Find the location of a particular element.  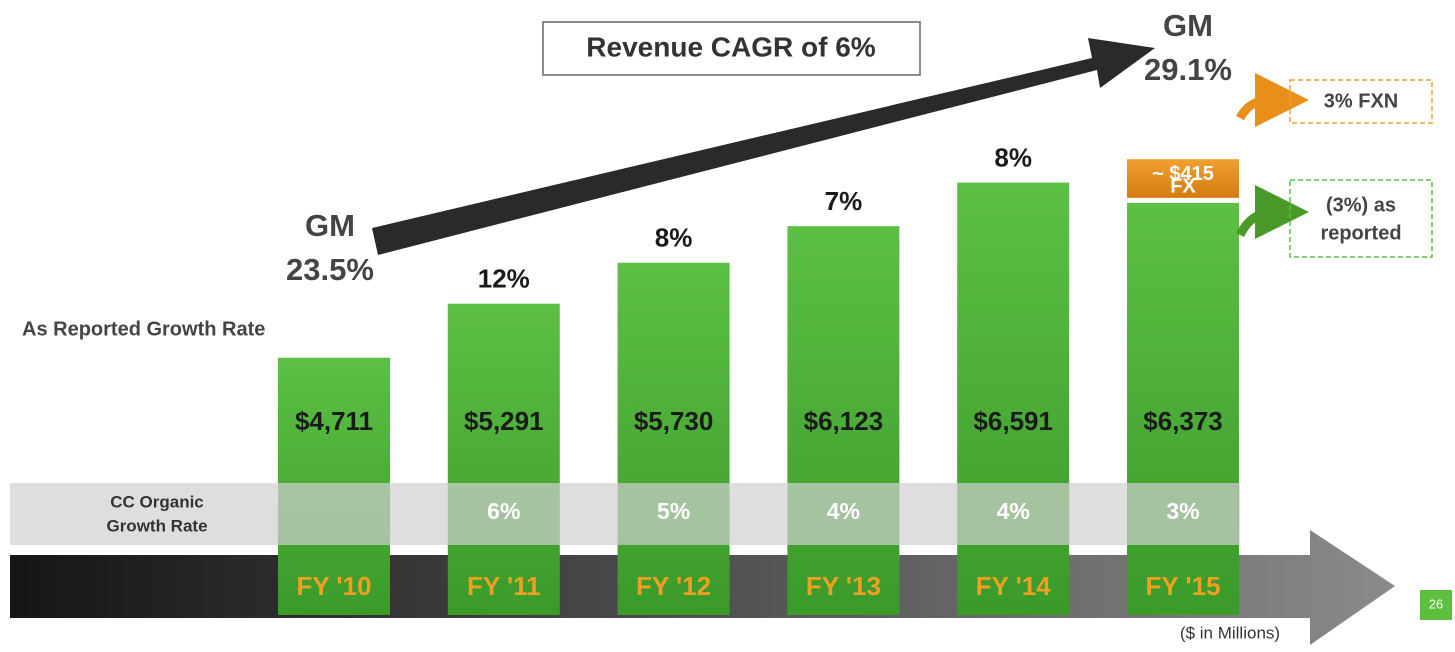

fx-segment is located at coordinates (1183, 178).